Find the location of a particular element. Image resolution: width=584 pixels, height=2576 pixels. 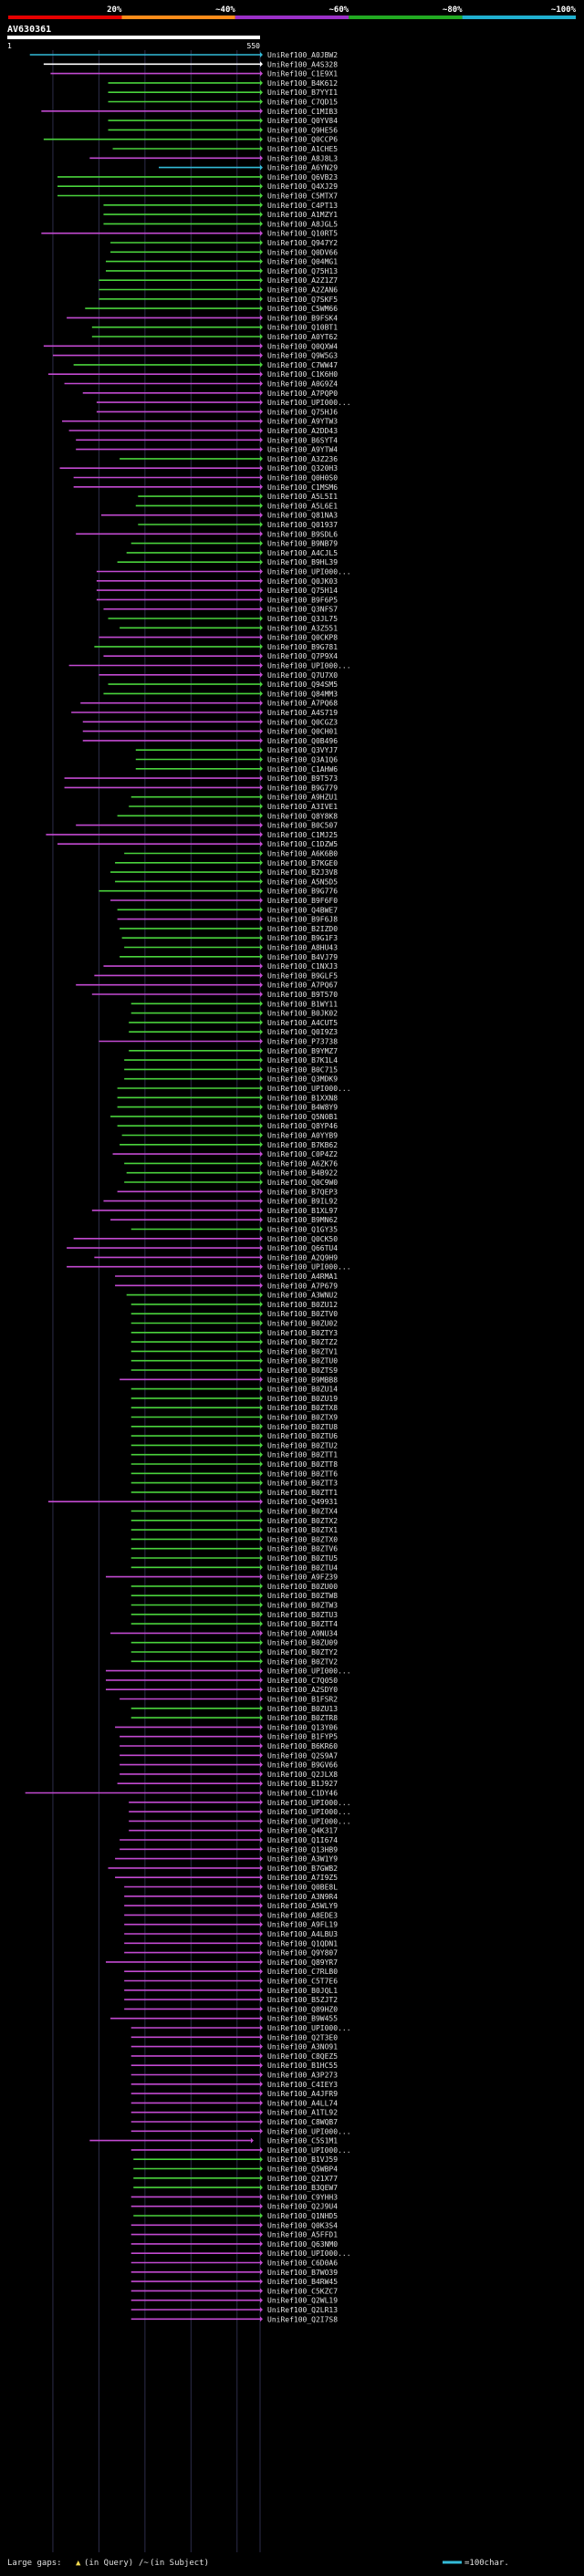

hit-label: UniRef100_B0ZTU6 is located at coordinates (302, 1436).